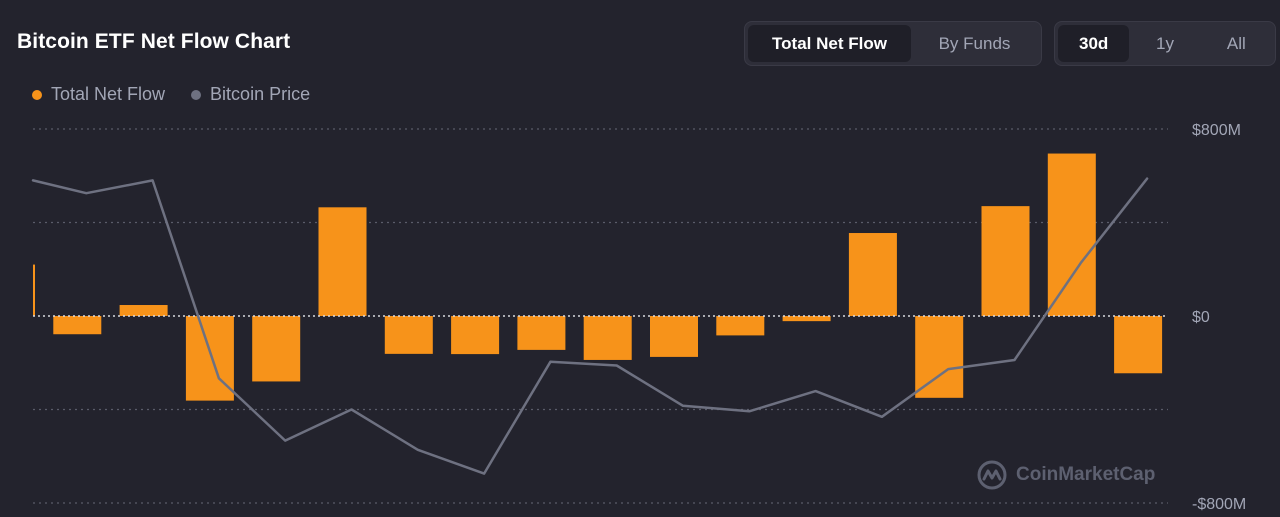 This screenshot has height=517, width=1280. Describe the element at coordinates (992, 475) in the screenshot. I see `coinmarketcap-logo-icon` at that location.